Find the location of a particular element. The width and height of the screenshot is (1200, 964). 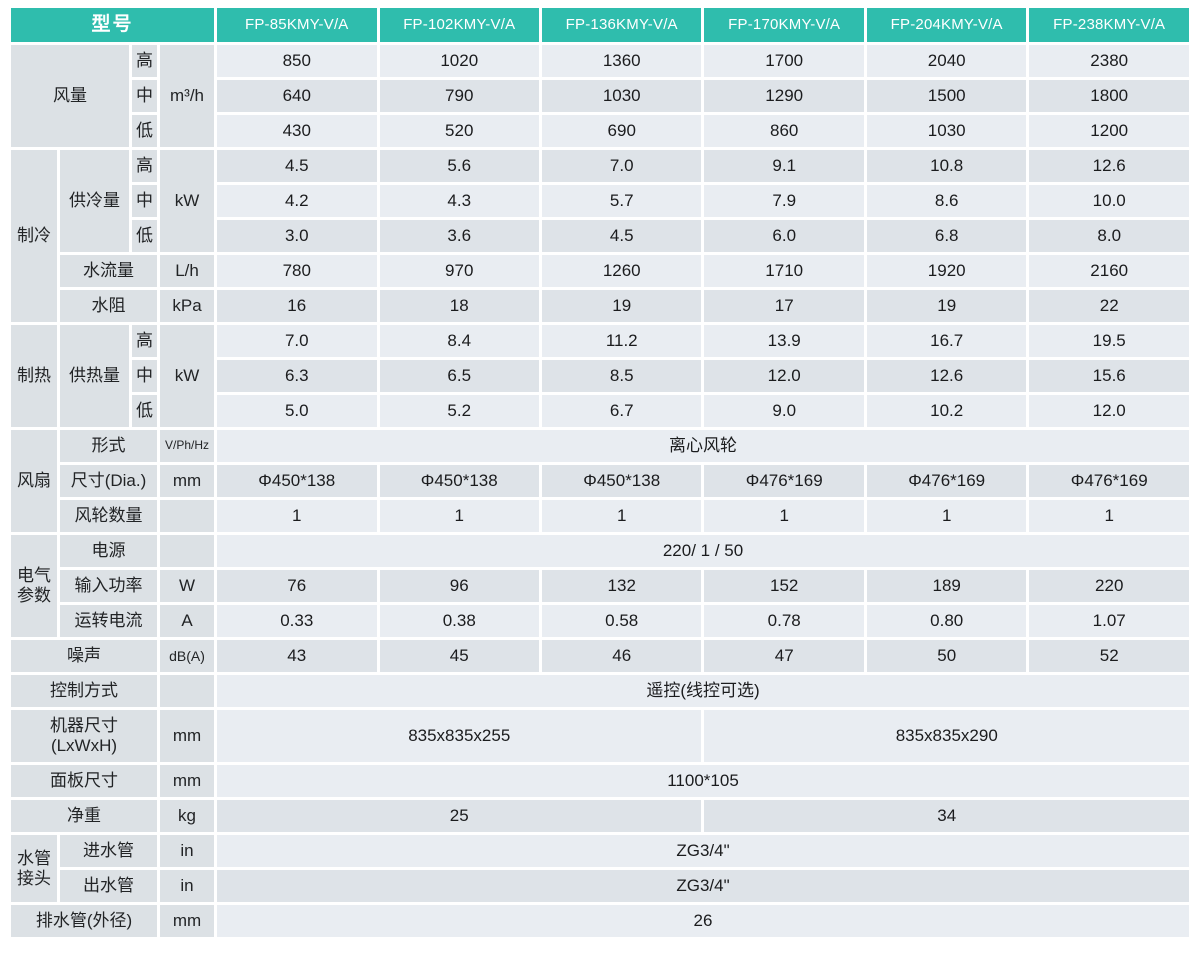

value-cell: 2380 is located at coordinates (1109, 61).